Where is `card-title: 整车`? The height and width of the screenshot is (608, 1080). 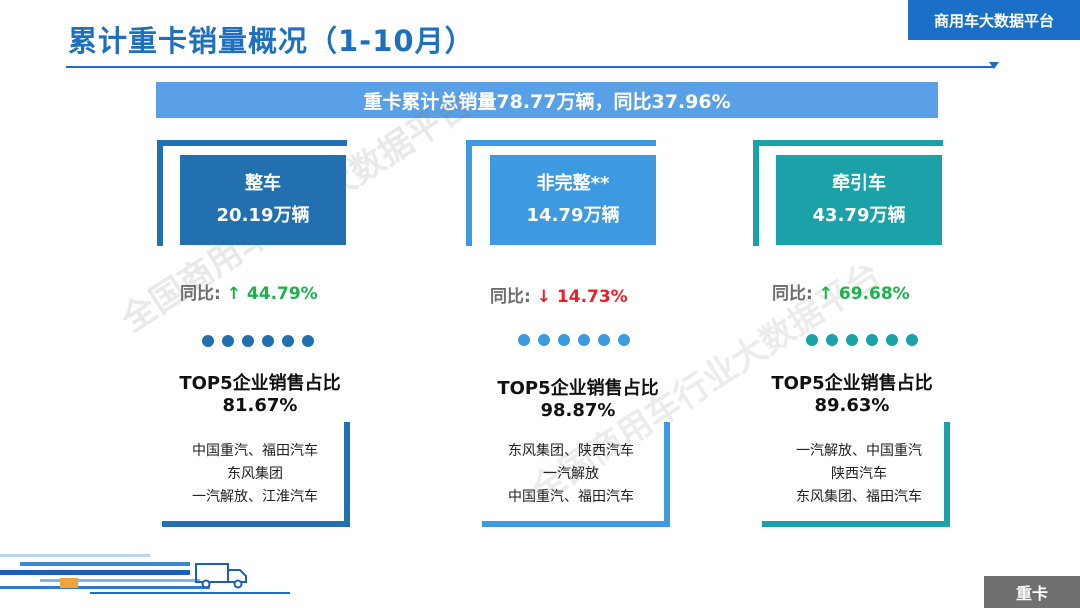 card-title: 整车 is located at coordinates (263, 183).